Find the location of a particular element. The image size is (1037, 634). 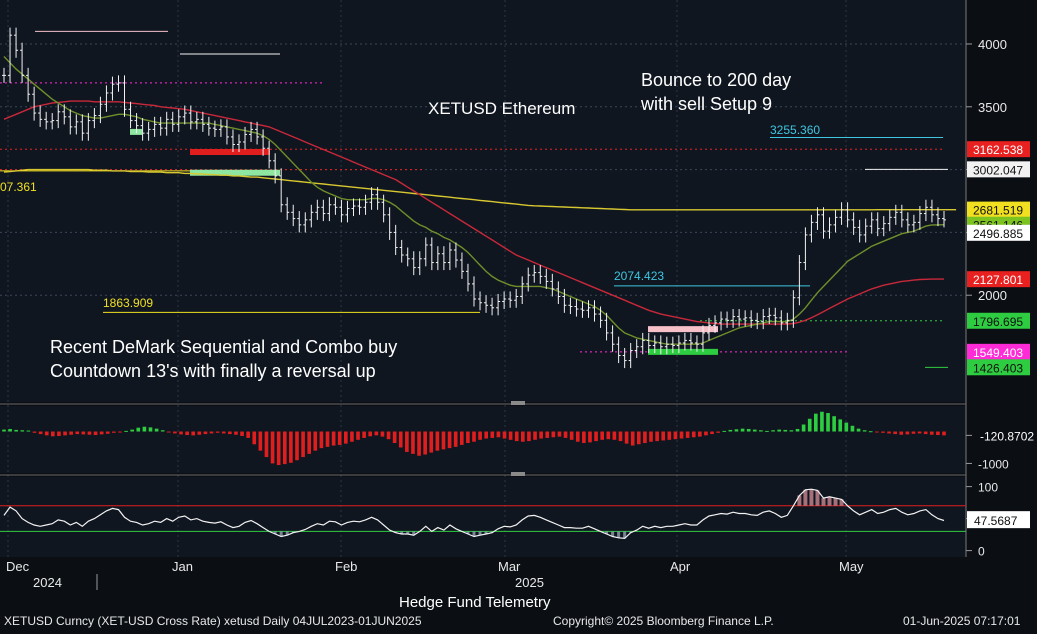

price-tag-label: 3162.538 is located at coordinates (998, 150).